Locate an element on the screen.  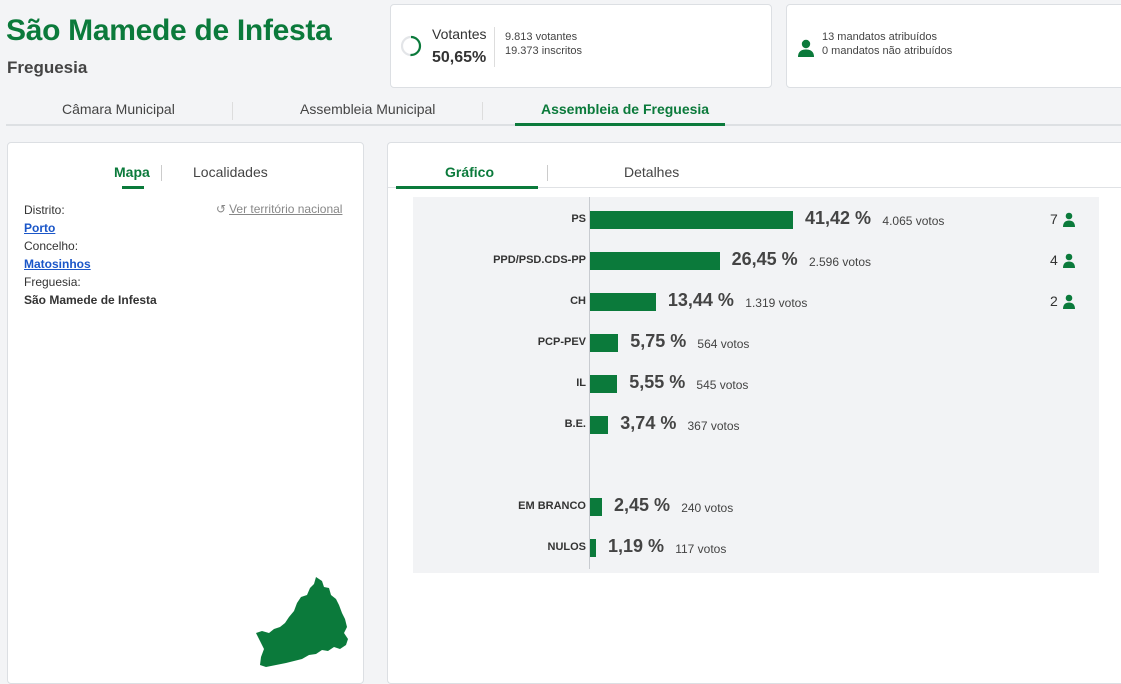
chart-category-label: PCP-PEV is located at coordinates (561, 342).